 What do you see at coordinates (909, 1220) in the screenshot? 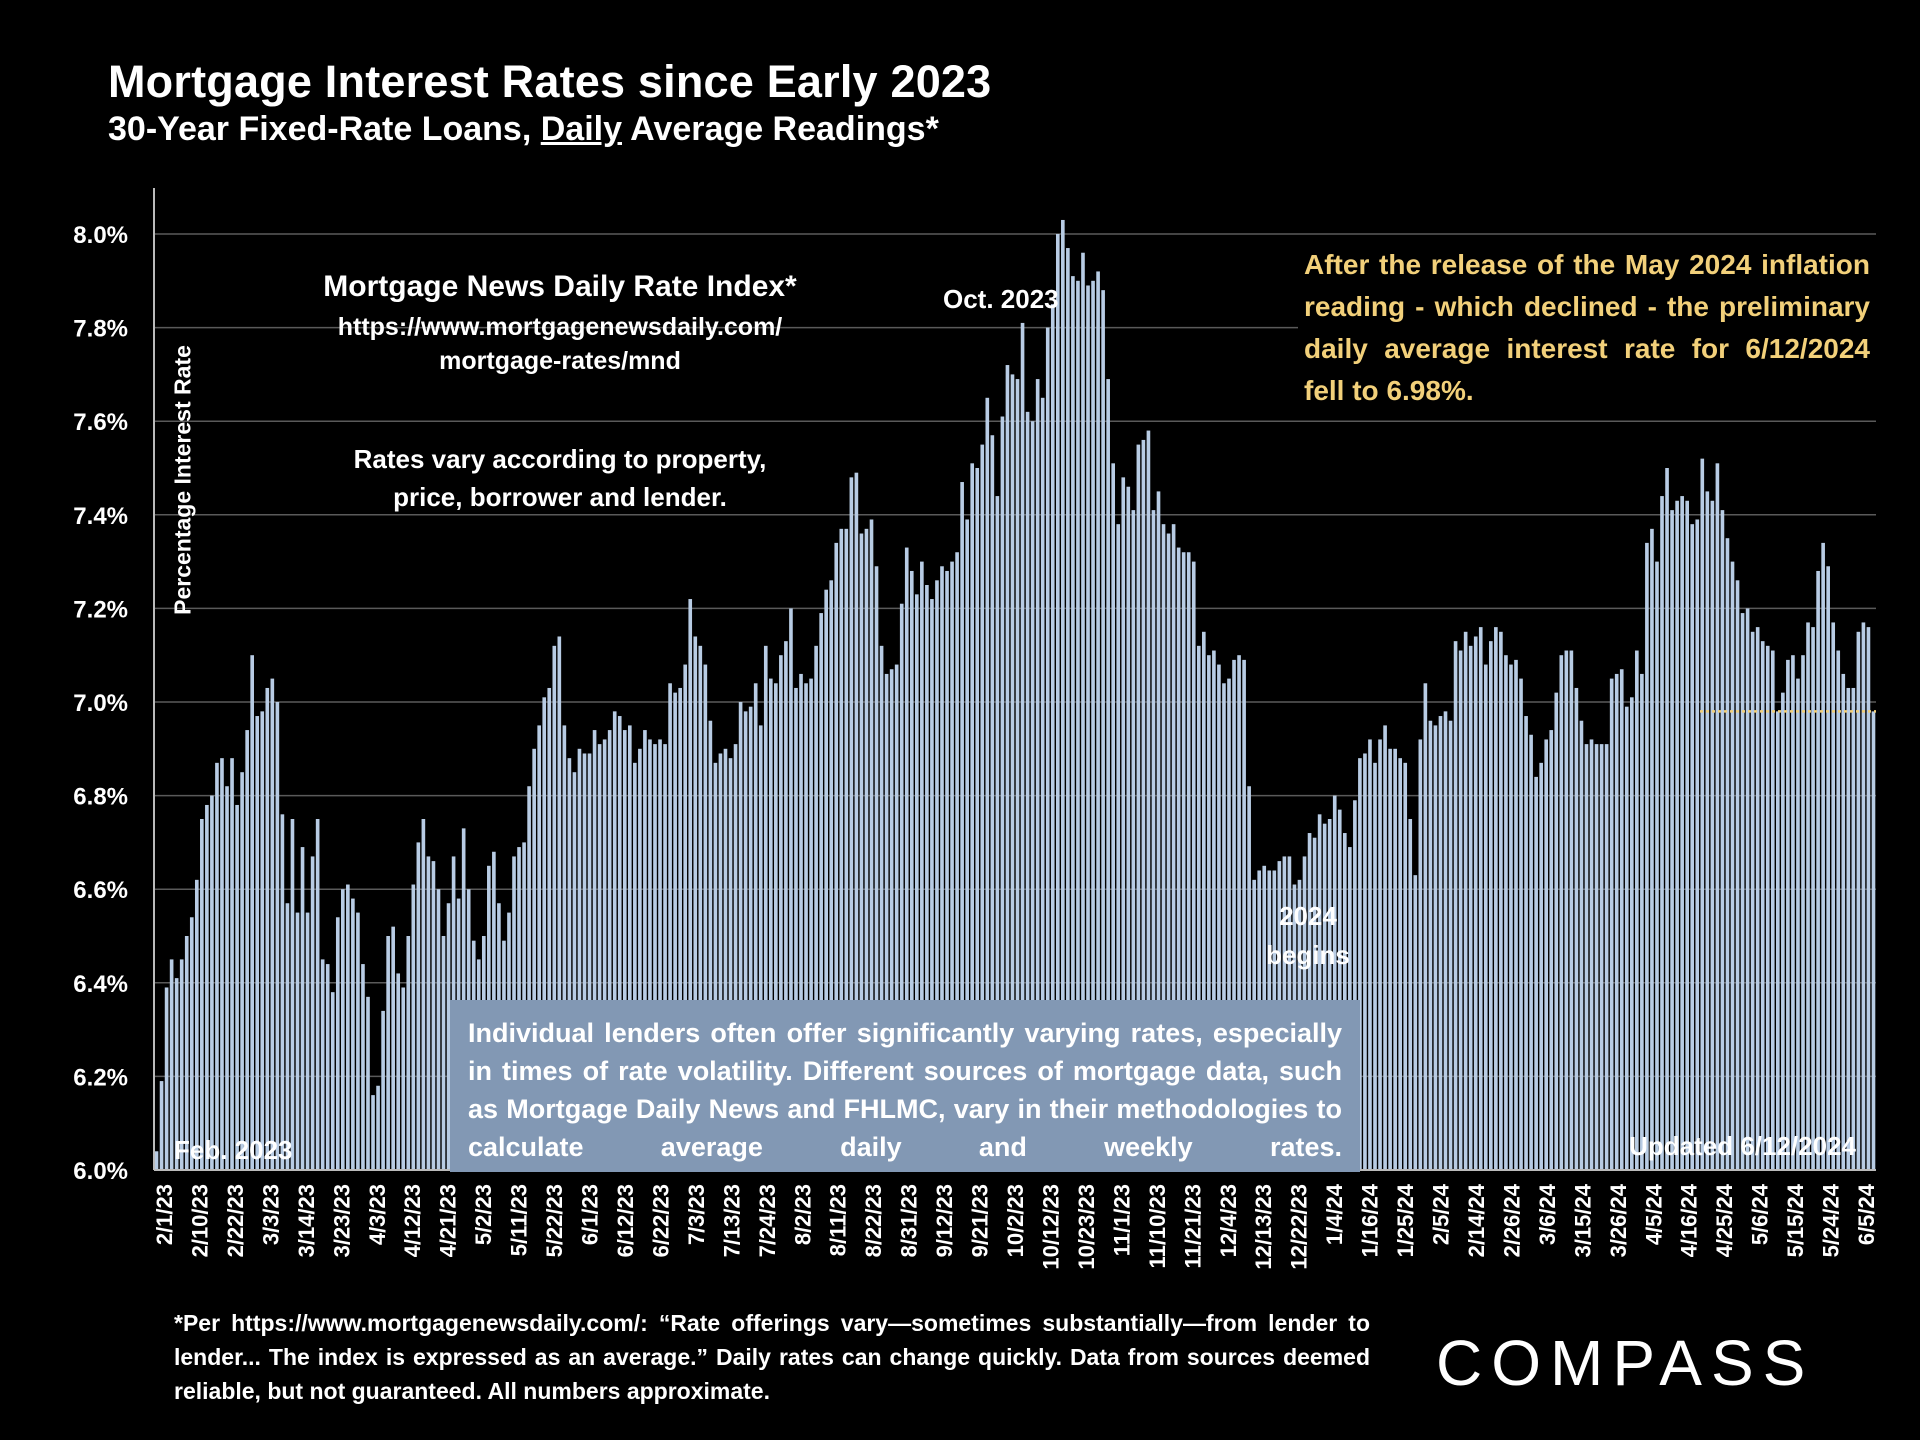
I see `x-tick-label: 8/31/23` at bounding box center [909, 1220].